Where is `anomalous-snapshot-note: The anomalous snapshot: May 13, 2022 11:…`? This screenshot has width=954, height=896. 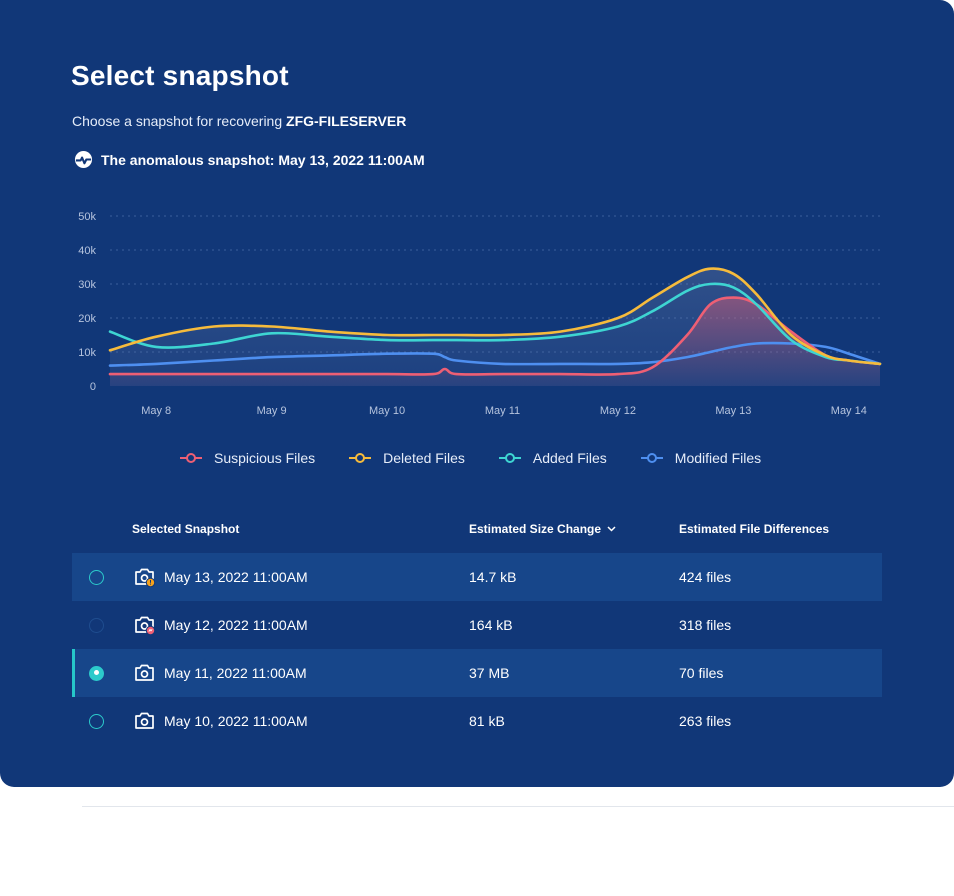 anomalous-snapshot-note: The anomalous snapshot: May 13, 2022 11:… is located at coordinates (249, 159).